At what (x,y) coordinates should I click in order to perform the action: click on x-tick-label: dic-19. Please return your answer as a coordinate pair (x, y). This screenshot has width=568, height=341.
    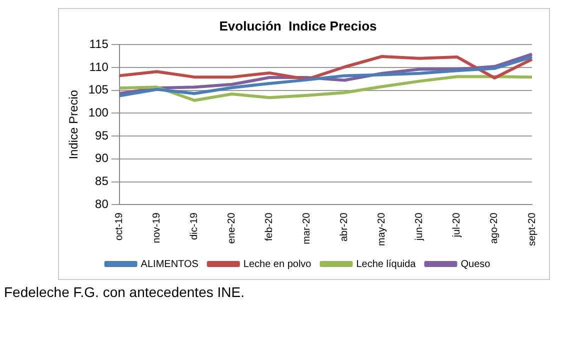
    Looking at the image, I should click on (194, 226).